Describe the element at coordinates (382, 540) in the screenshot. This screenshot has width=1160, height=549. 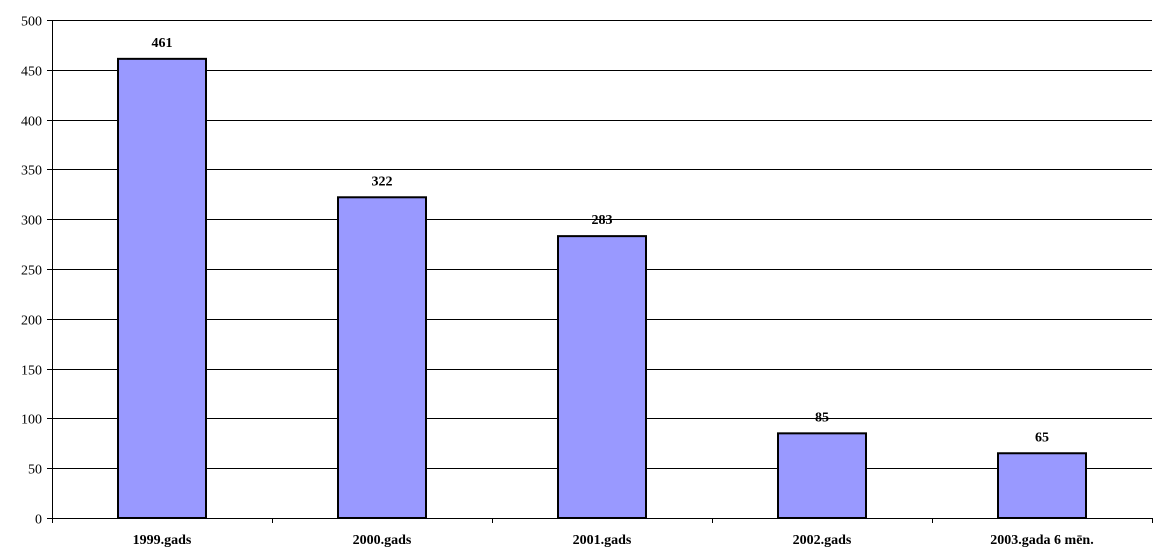
I see `x-category-label: 2000.gads` at that location.